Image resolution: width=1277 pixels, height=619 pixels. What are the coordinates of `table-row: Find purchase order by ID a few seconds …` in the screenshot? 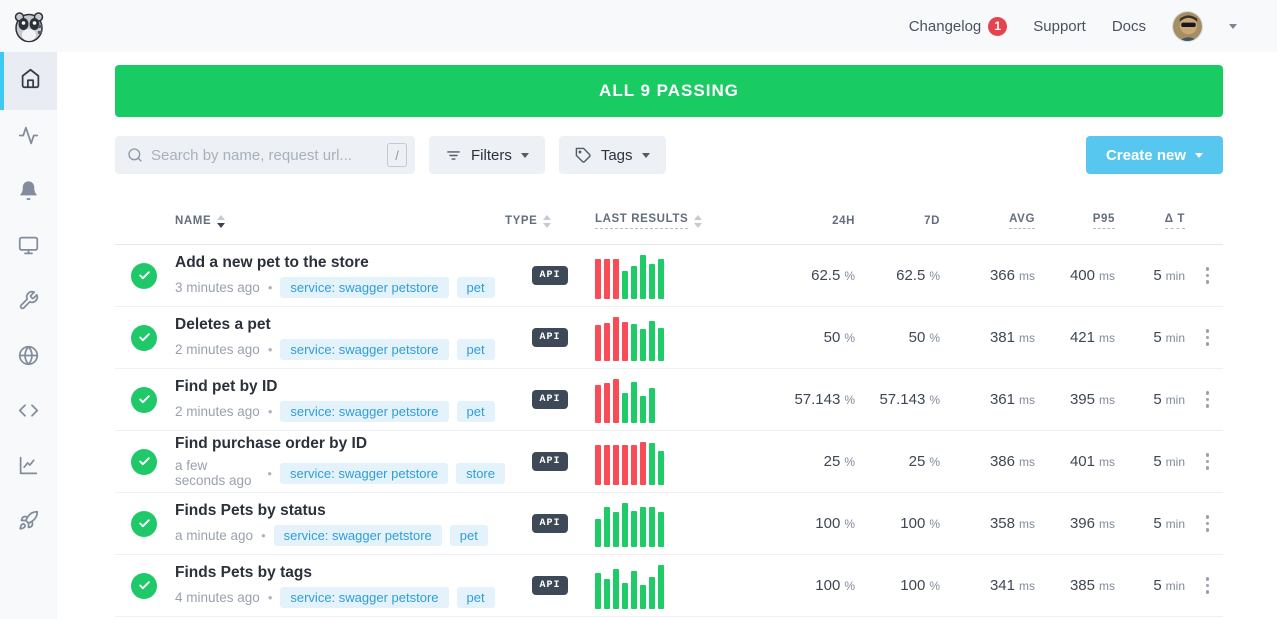 It's located at (669, 462).